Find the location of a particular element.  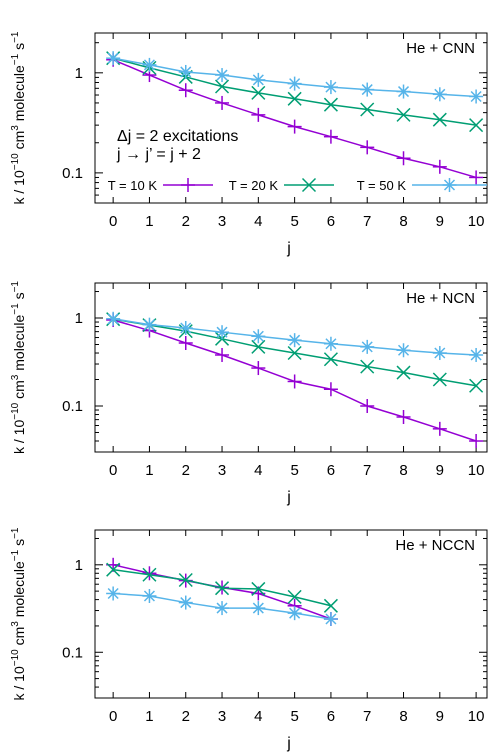

x-tick-label: 6 is located at coordinates (331, 470).